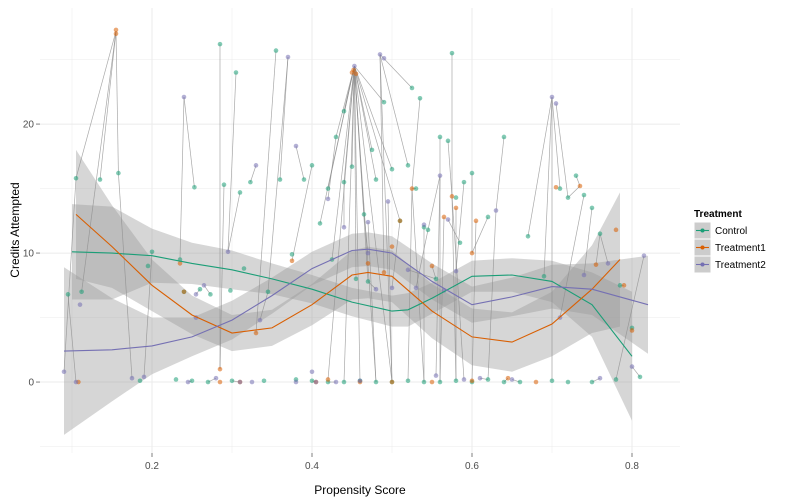  I want to click on y-tick-label: 10, so click(29, 254).